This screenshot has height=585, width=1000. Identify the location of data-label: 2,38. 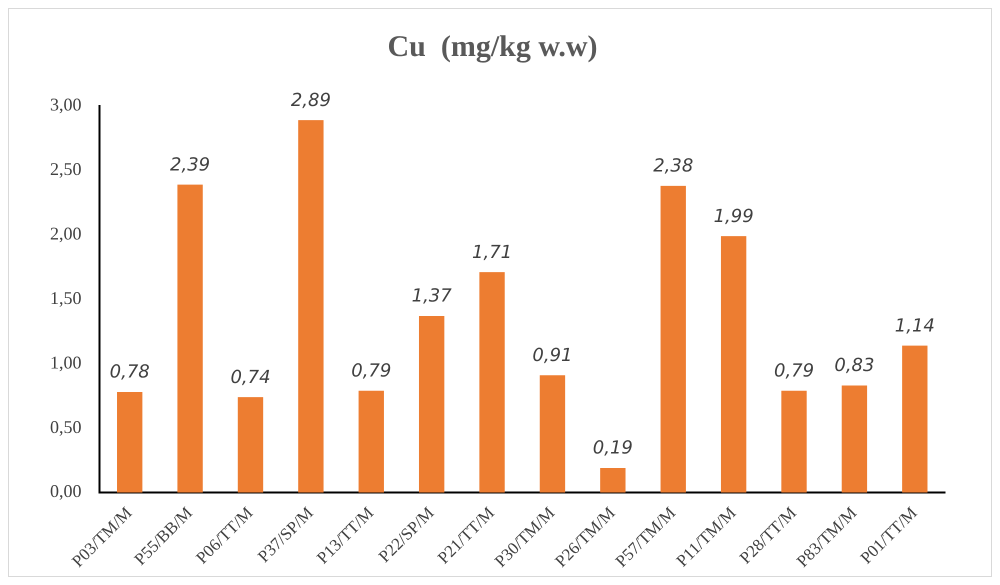
(673, 166).